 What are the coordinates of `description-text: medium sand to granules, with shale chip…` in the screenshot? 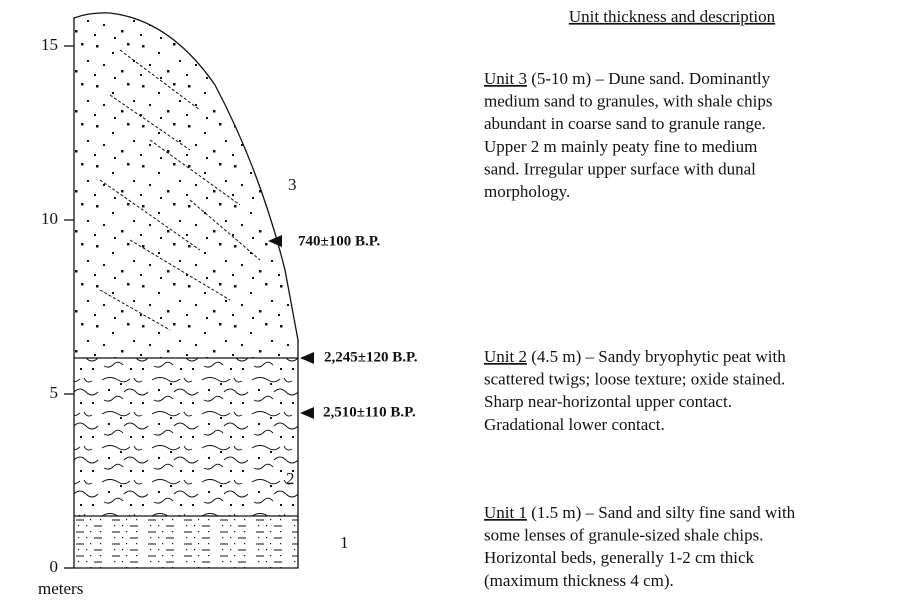 It's located at (628, 101).